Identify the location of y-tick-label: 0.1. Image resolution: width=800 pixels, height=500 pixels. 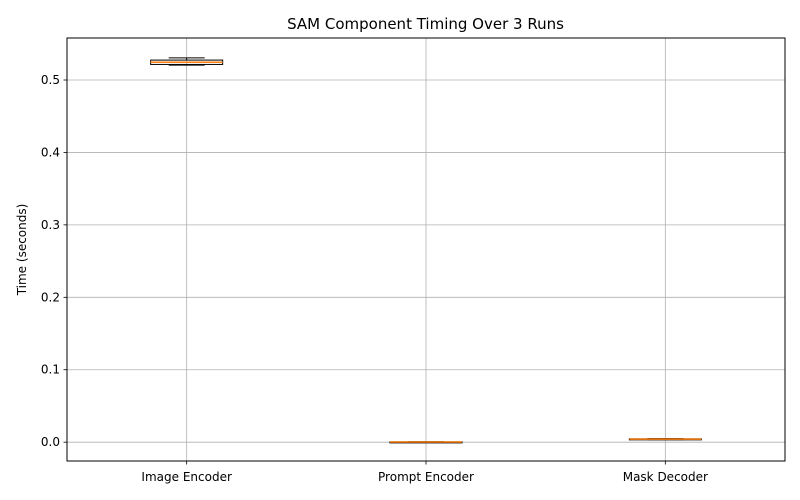
(50, 370).